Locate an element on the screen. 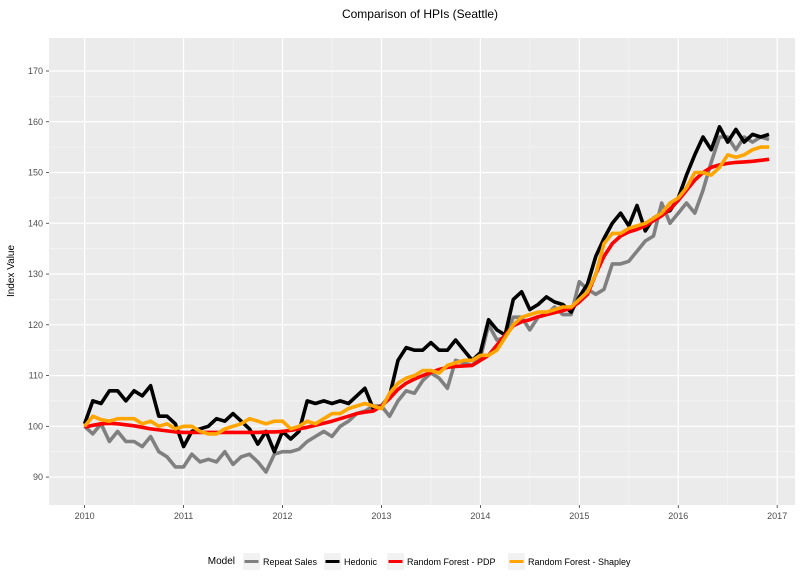 This screenshot has height=580, width=800. y-tick-label: 130 is located at coordinates (35, 274).